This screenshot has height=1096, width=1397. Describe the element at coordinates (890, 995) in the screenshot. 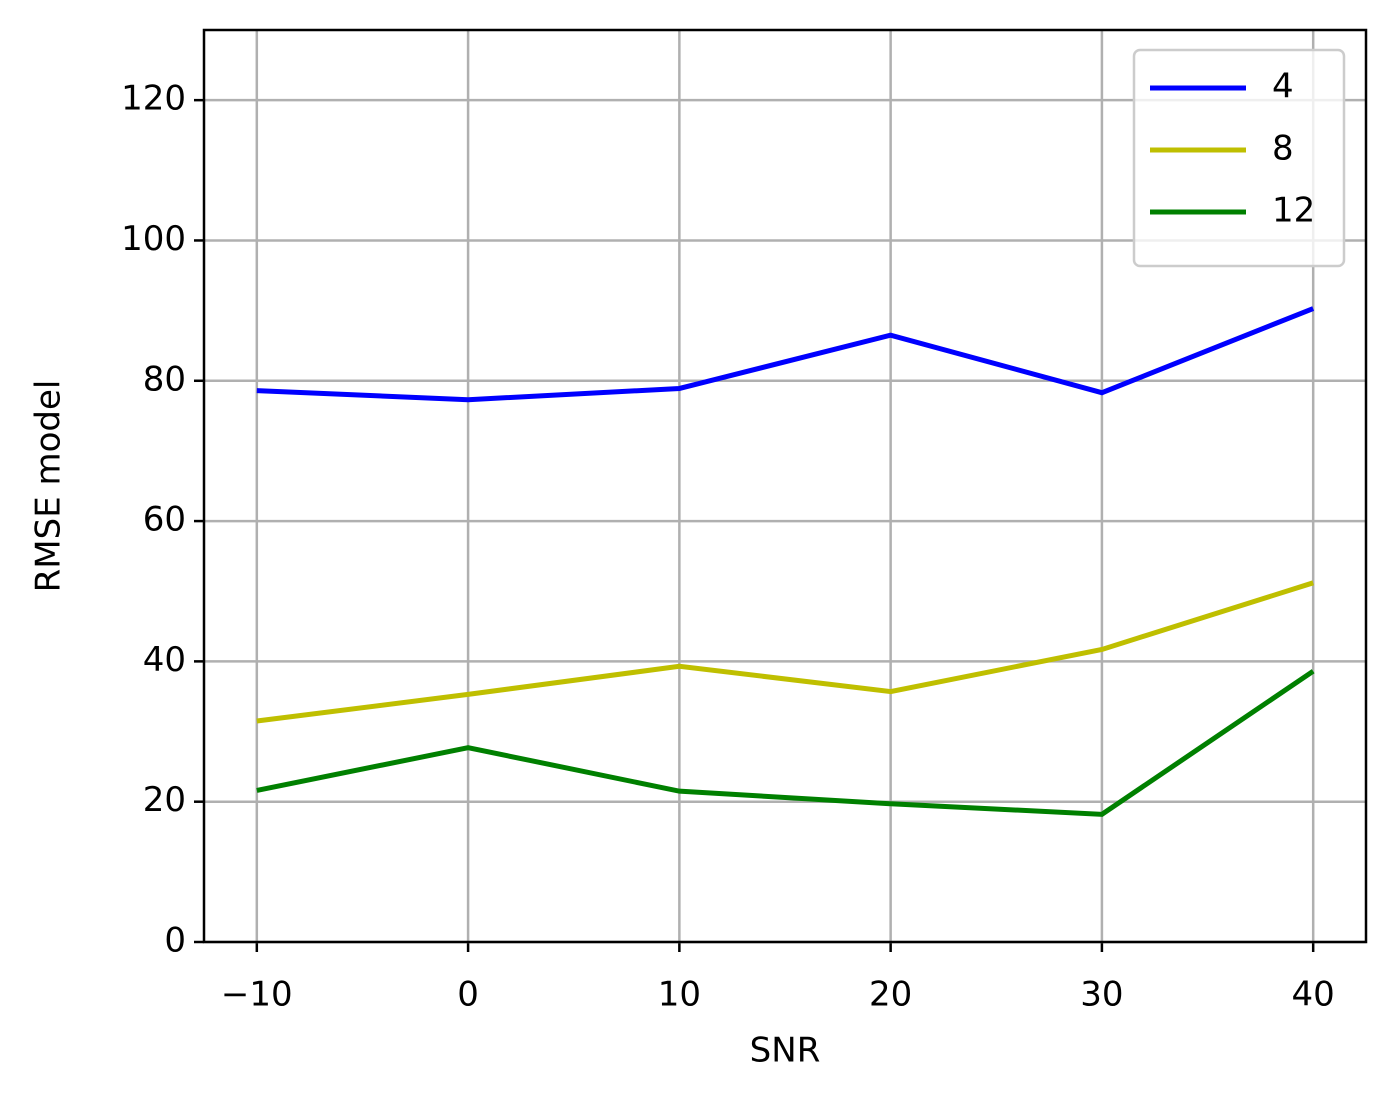

I see `x-tick-label: 20` at that location.